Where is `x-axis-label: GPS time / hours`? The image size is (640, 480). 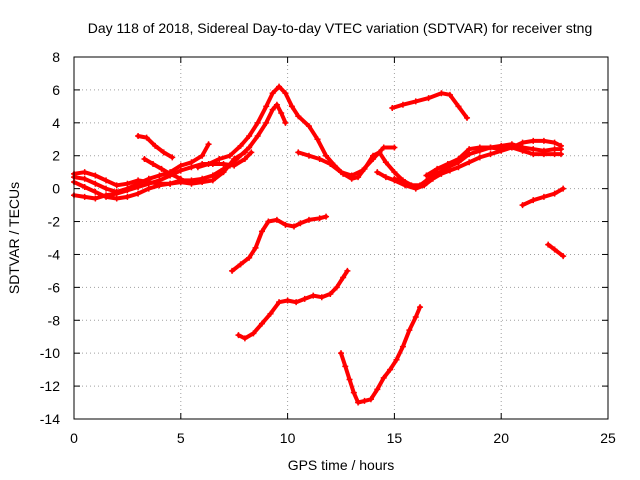
x-axis-label: GPS time / hours is located at coordinates (341, 465).